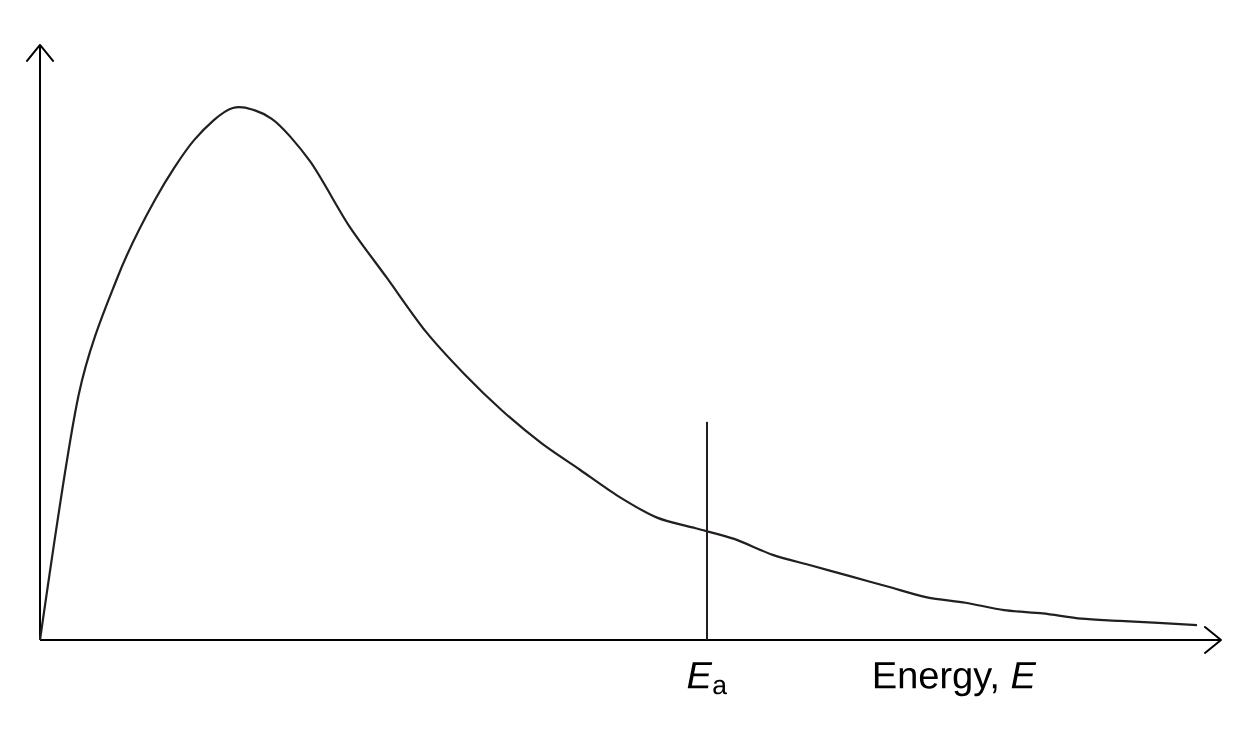  What do you see at coordinates (707, 678) in the screenshot?
I see `text: E$_{a}$` at bounding box center [707, 678].